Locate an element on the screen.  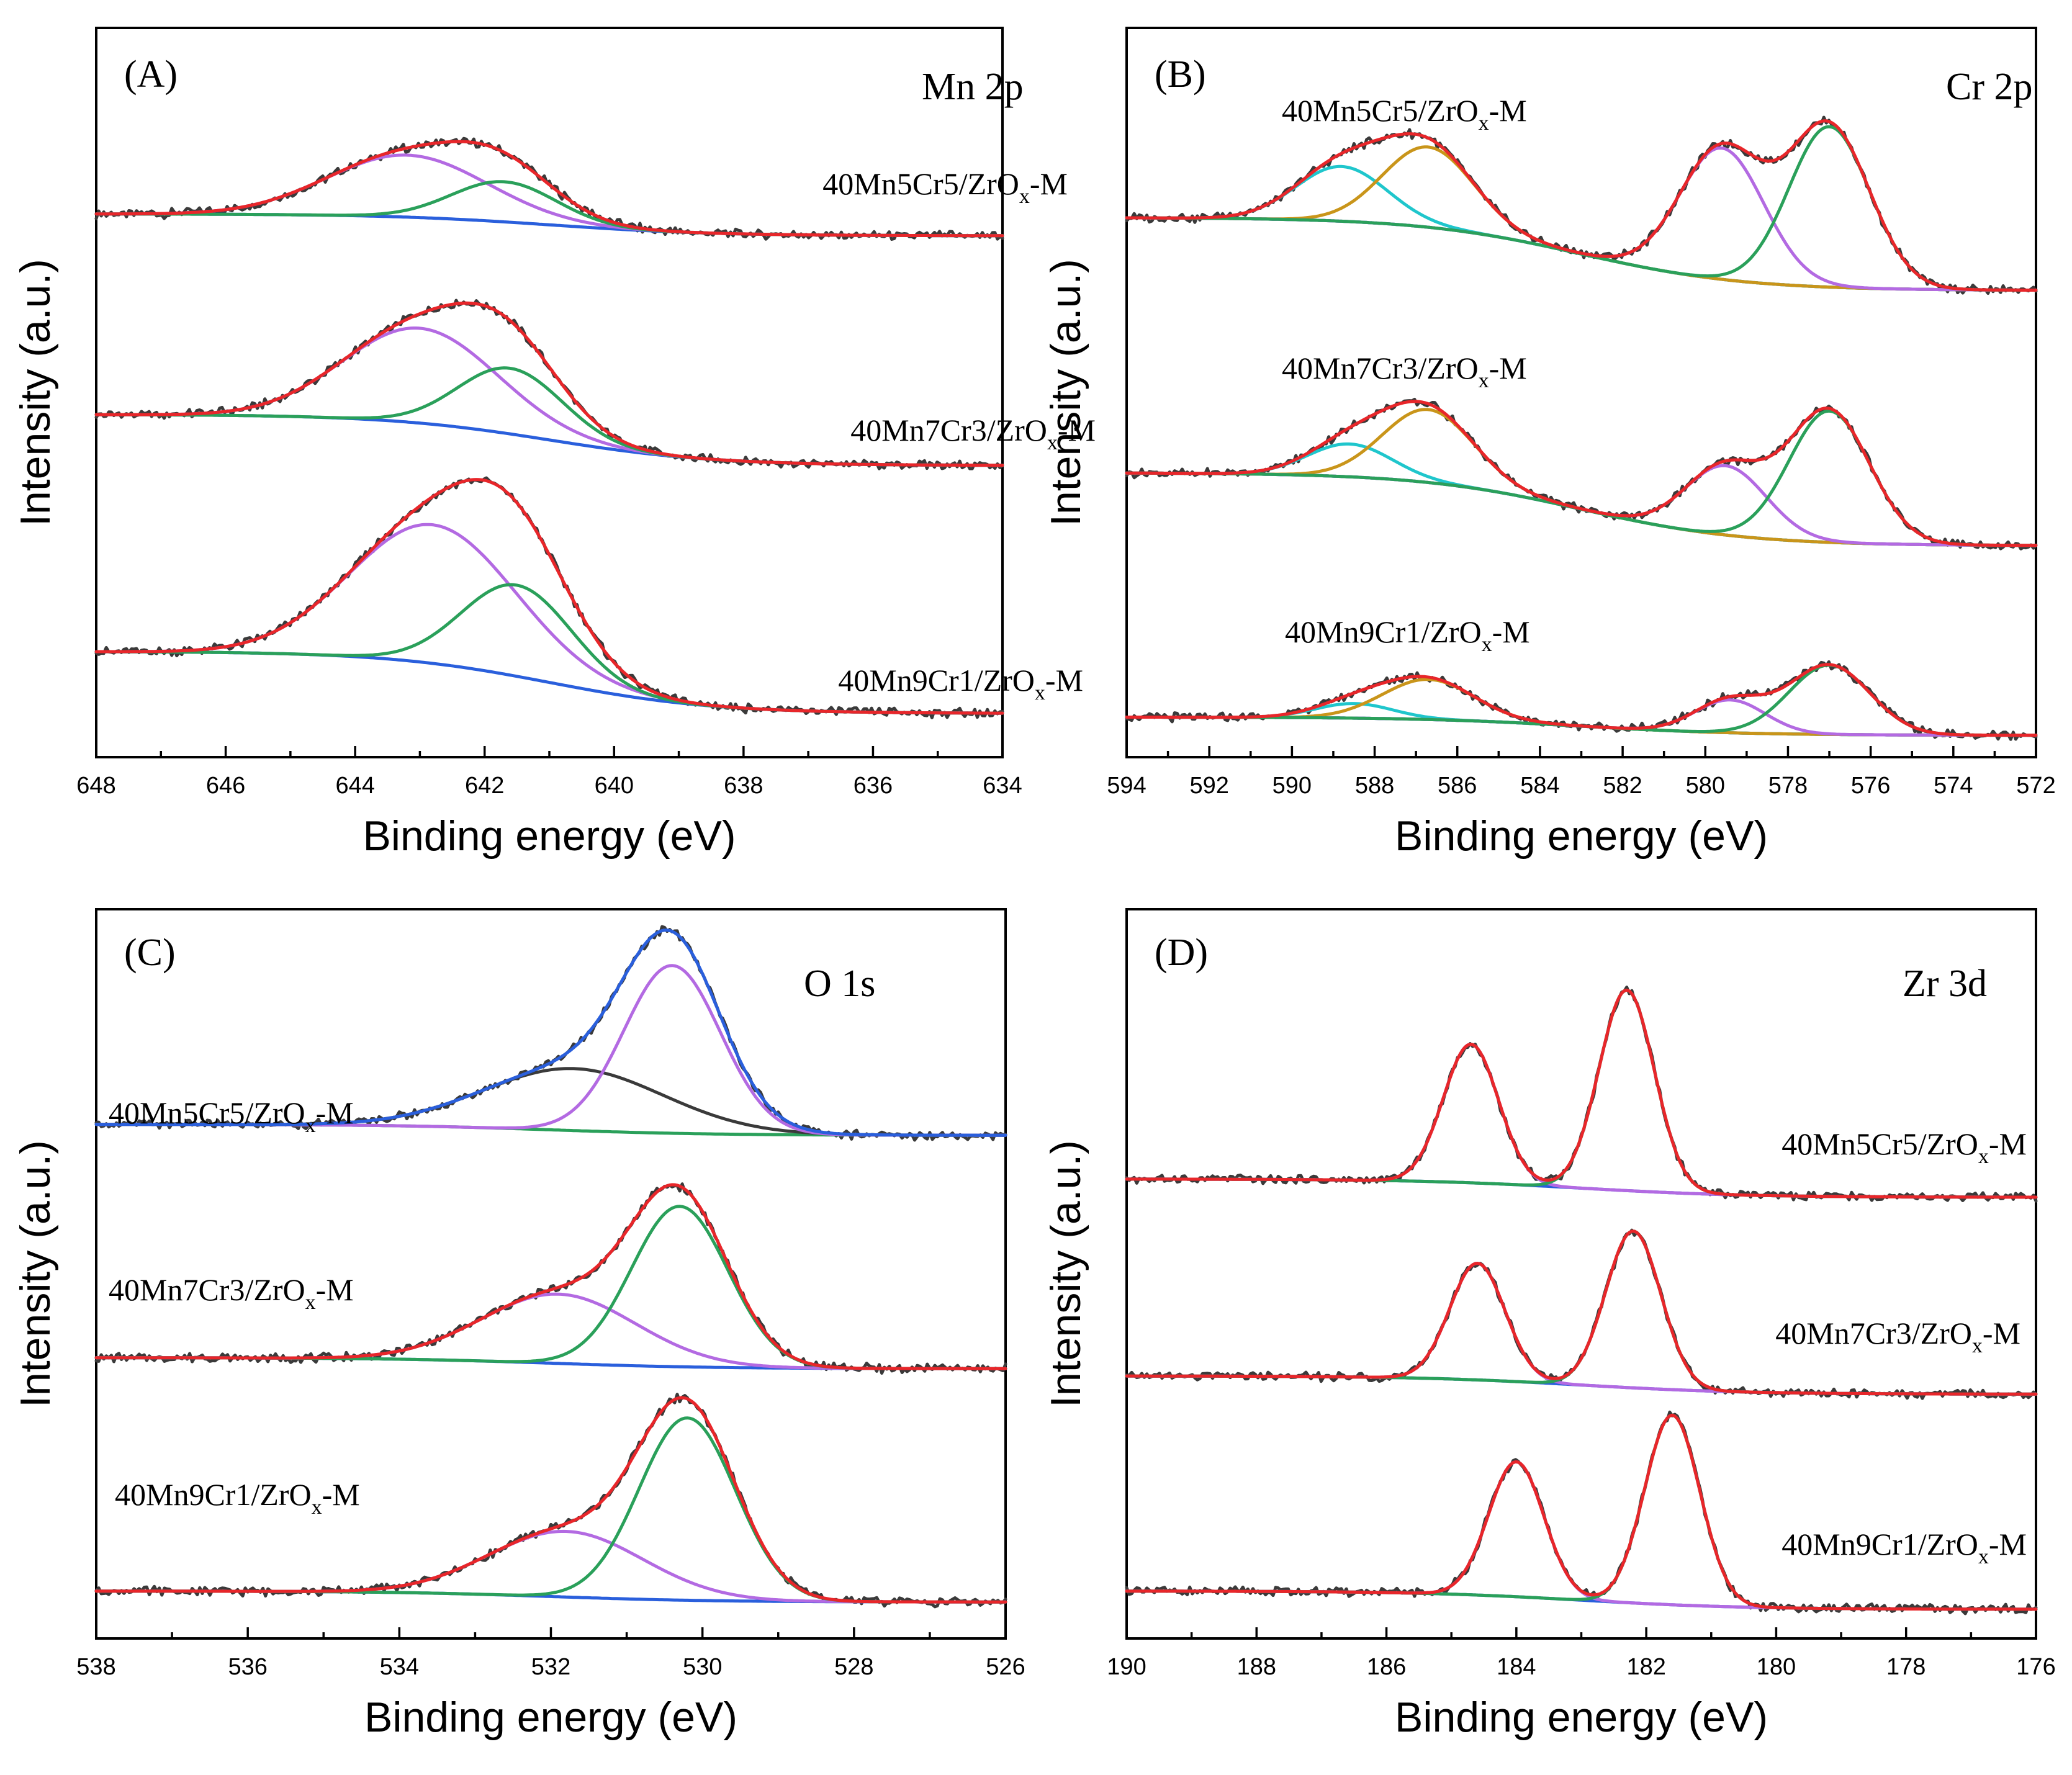
panel-a-sample1-label-sub: x is located at coordinates (1024, 196).